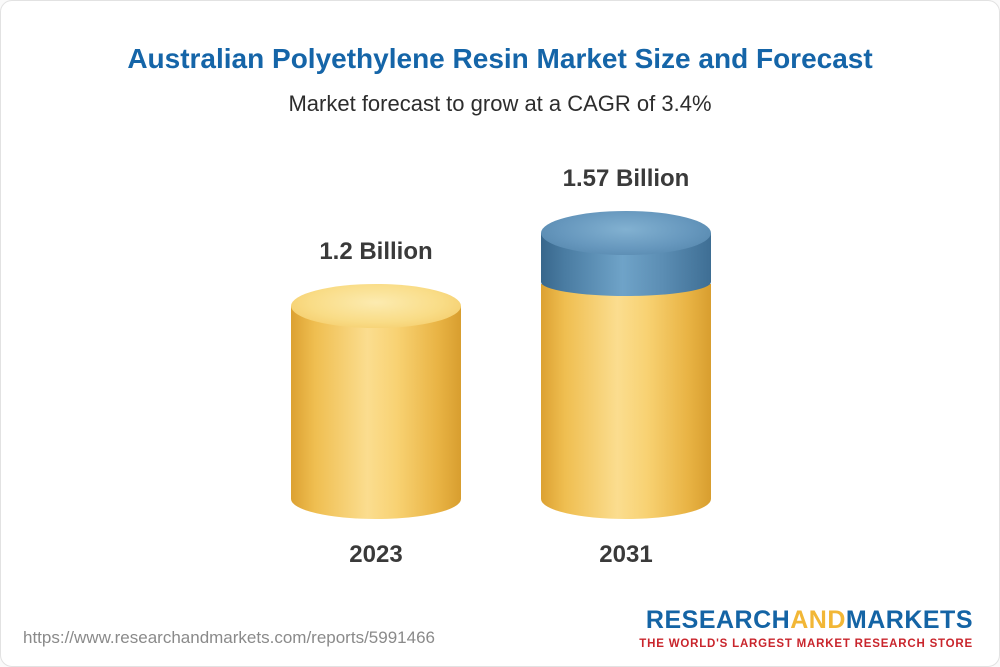 This screenshot has width=1000, height=667. Describe the element at coordinates (626, 233) in the screenshot. I see `cylinder-top-cap-2031` at that location.